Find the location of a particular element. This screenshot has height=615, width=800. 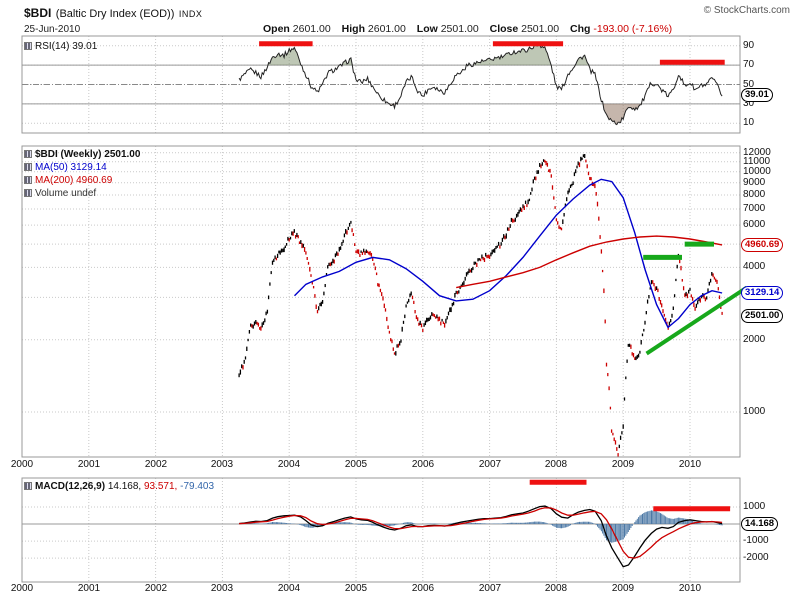

ma200-legend-label: MA(200) 4960.69 is located at coordinates (74, 180).